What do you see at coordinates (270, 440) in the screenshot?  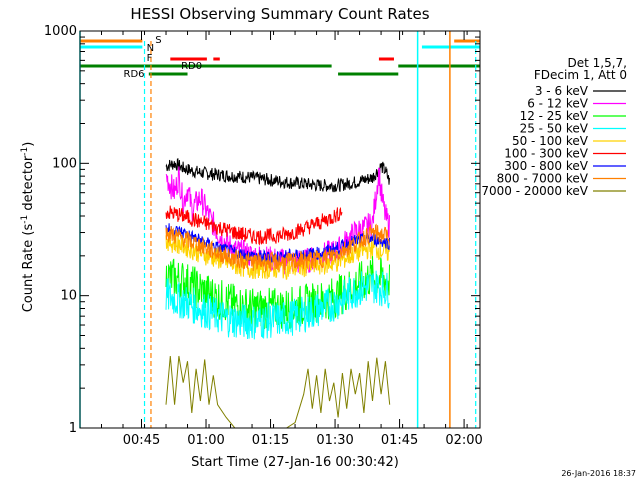 I see `x-tick-label: 01:15` at bounding box center [270, 440].